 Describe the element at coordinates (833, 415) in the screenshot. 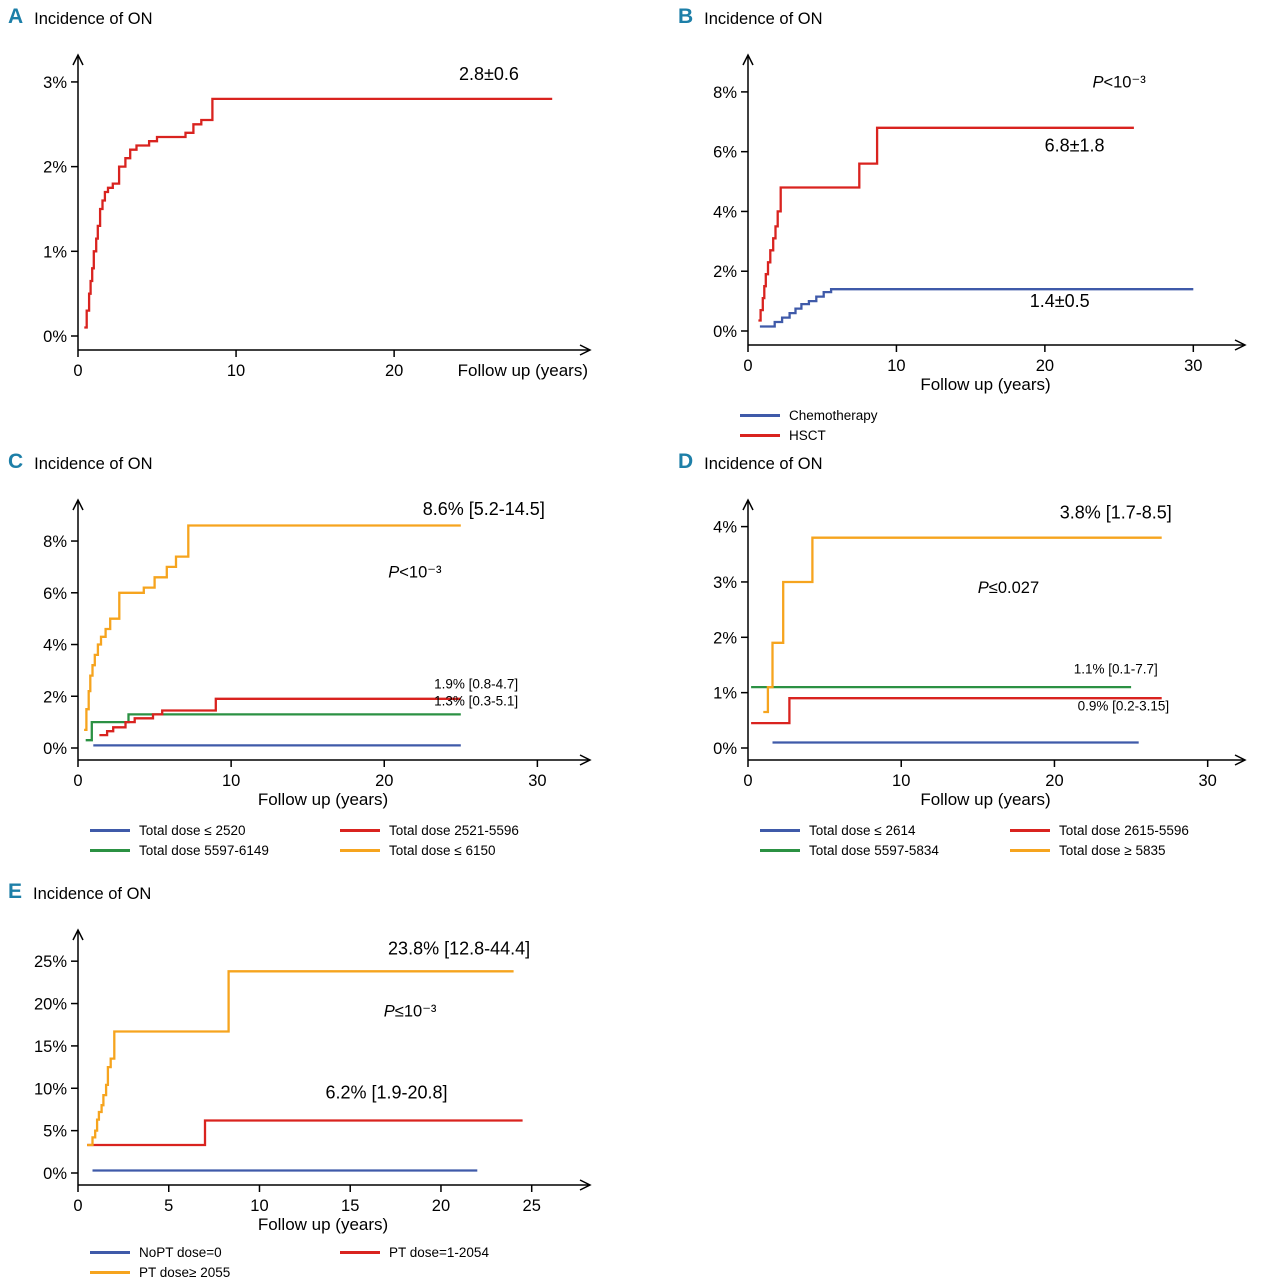

I see `legend-label: Chemotherapy` at that location.